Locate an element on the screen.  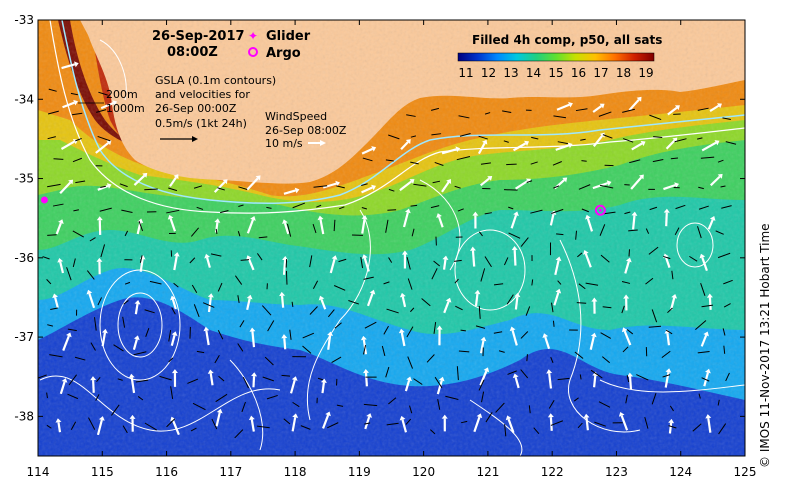
wind-line-2: 26-Sep 08:00Z is located at coordinates (306, 130).